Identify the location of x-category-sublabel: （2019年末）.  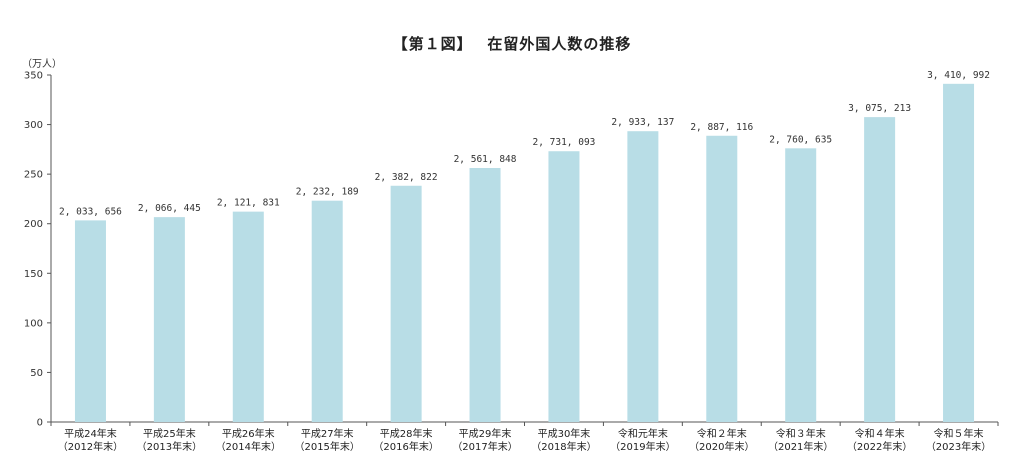
(642, 446).